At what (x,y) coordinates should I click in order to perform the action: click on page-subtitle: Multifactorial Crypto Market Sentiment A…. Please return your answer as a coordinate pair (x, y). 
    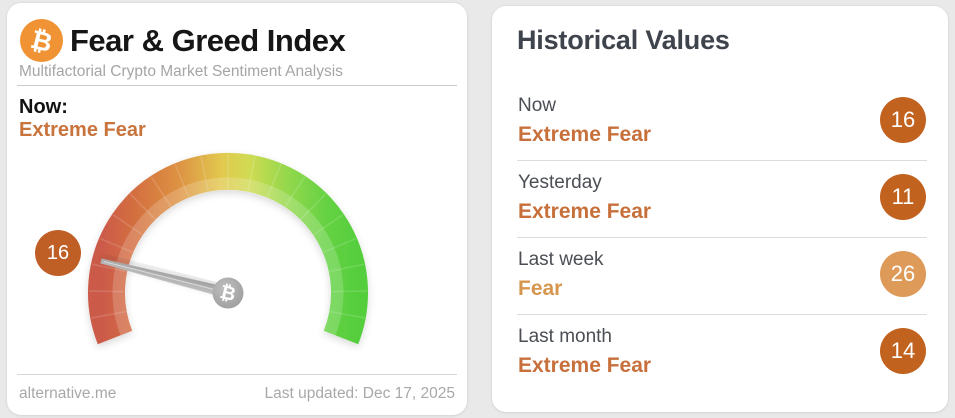
    Looking at the image, I should click on (181, 71).